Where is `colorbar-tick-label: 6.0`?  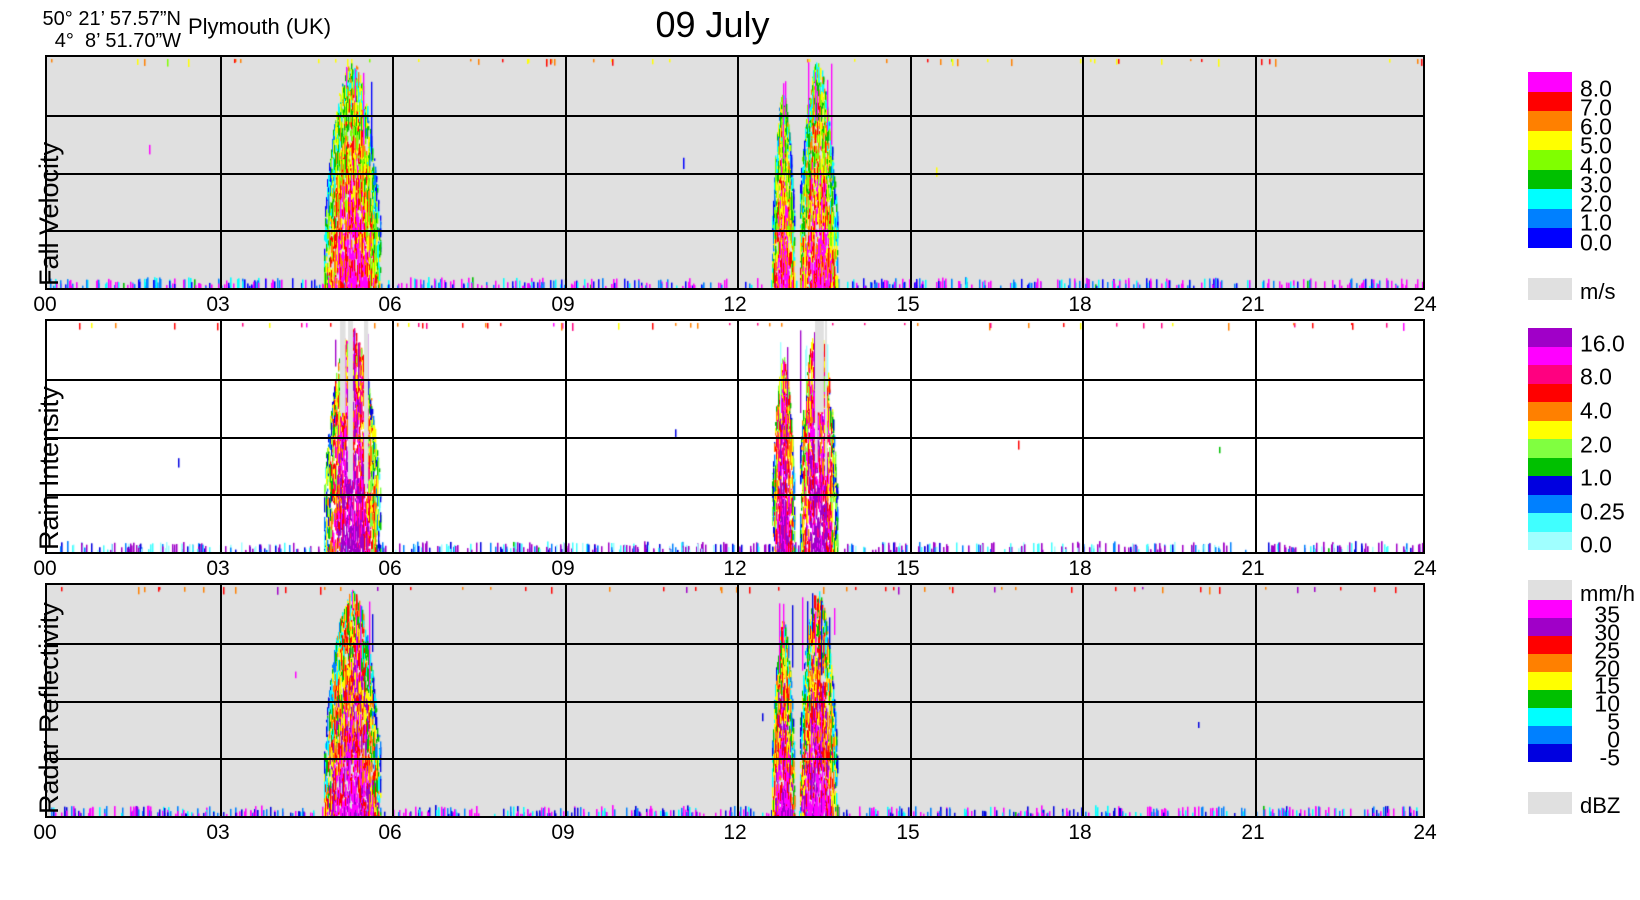 colorbar-tick-label: 6.0 is located at coordinates (1596, 126).